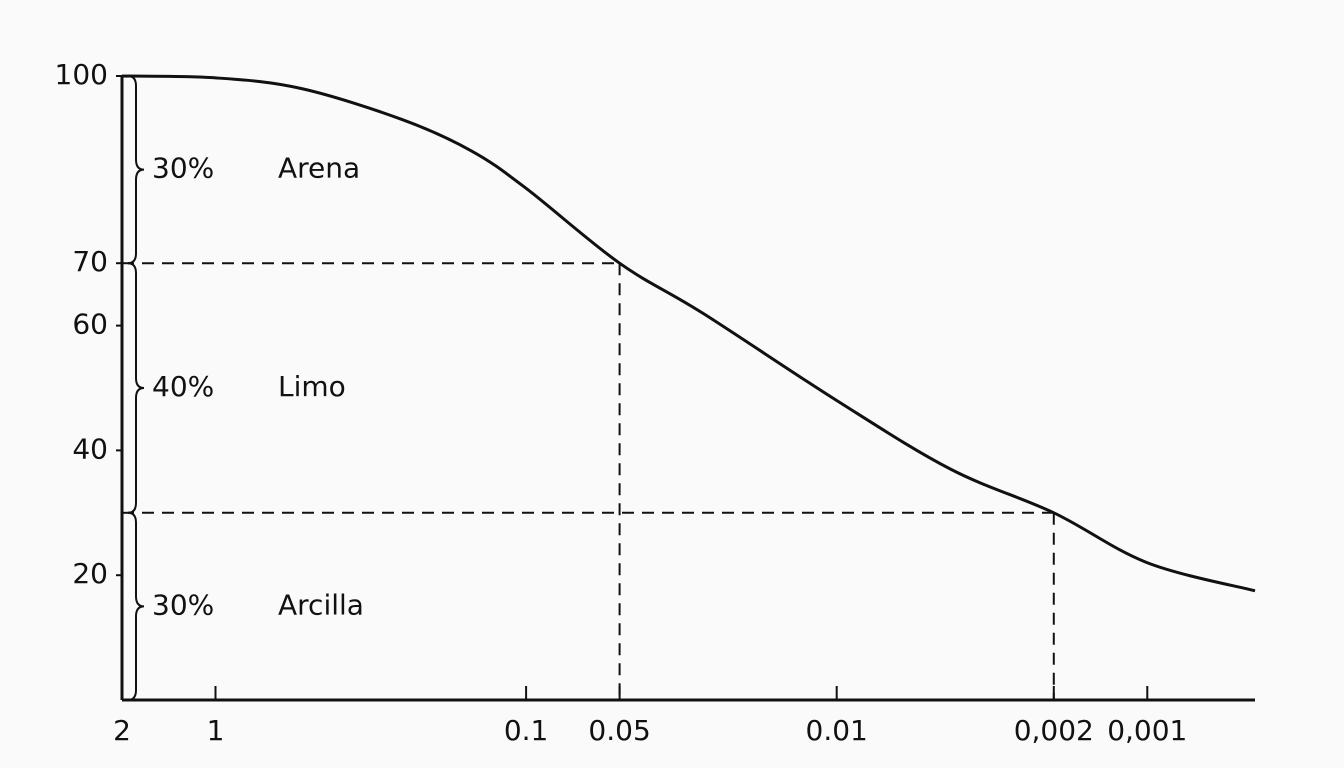 The height and width of the screenshot is (768, 1344). I want to click on x-tick-label: 0.05, so click(619, 730).